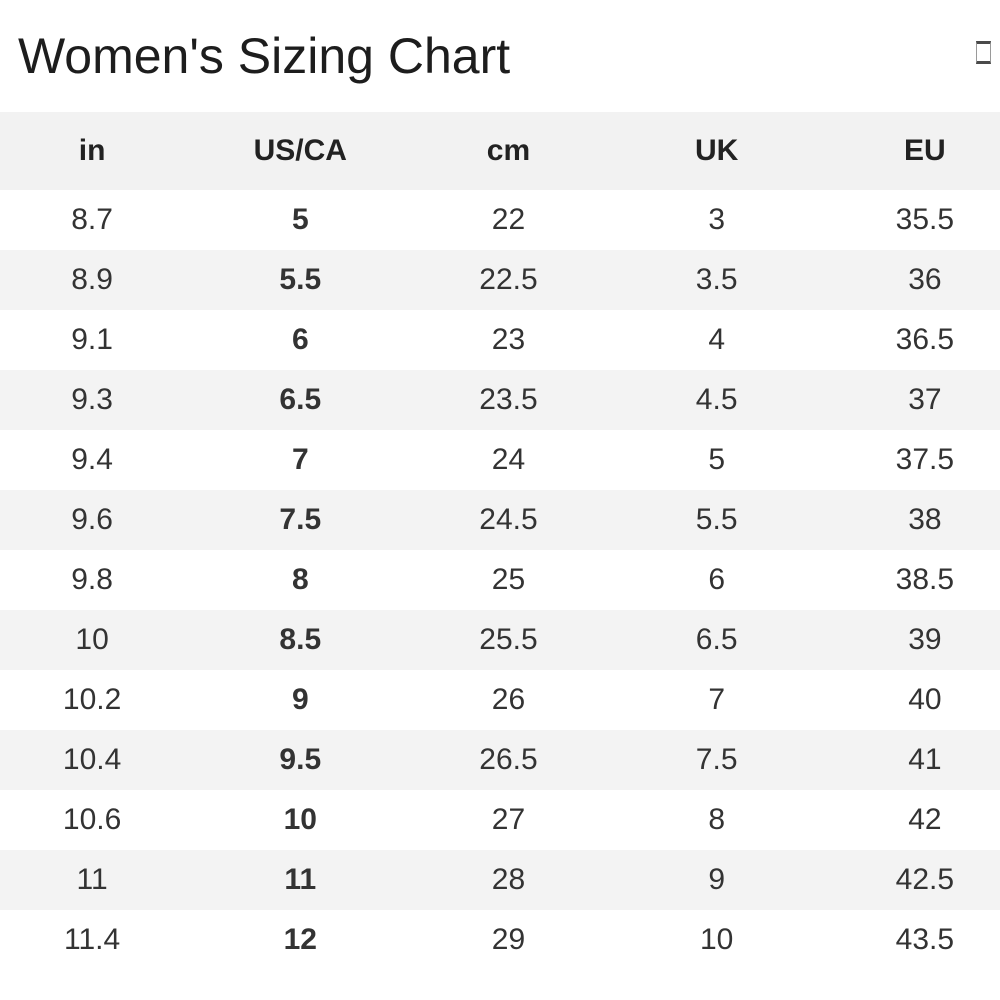  Describe the element at coordinates (716, 519) in the screenshot. I see `cell-uk: 5.5` at that location.